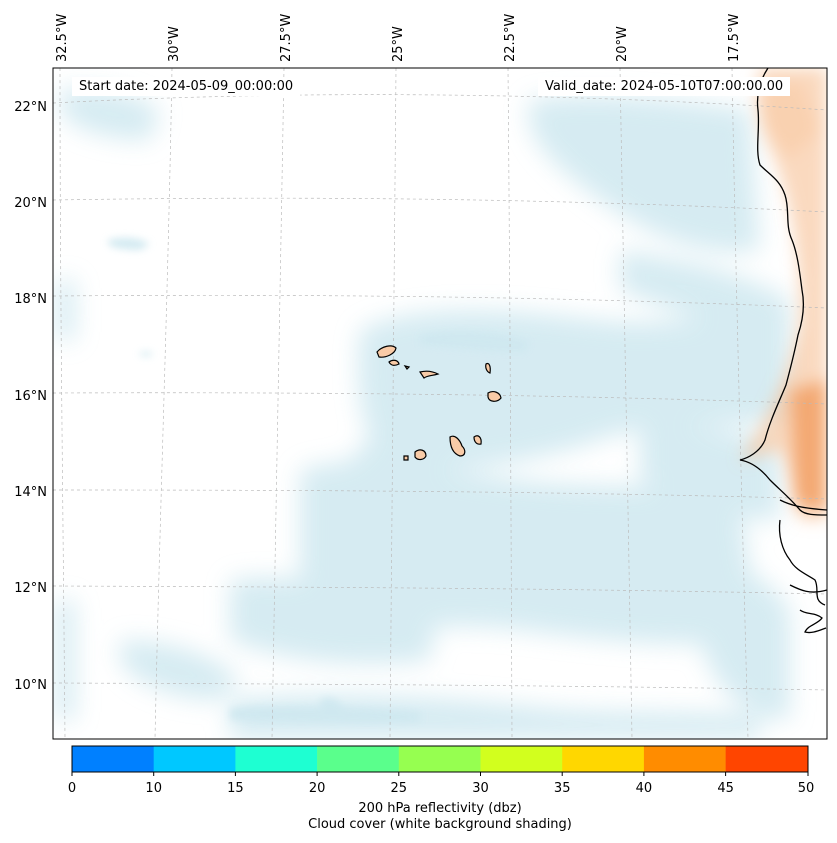 This screenshot has width=837, height=843. Describe the element at coordinates (30, 588) in the screenshot. I see `lat-label: 12°N` at that location.